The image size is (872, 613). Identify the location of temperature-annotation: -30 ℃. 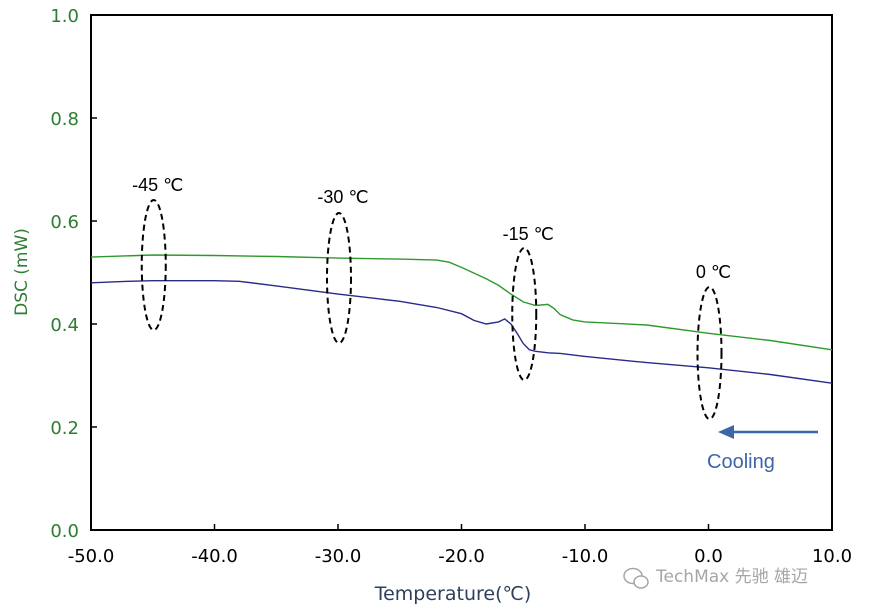
(342, 197).